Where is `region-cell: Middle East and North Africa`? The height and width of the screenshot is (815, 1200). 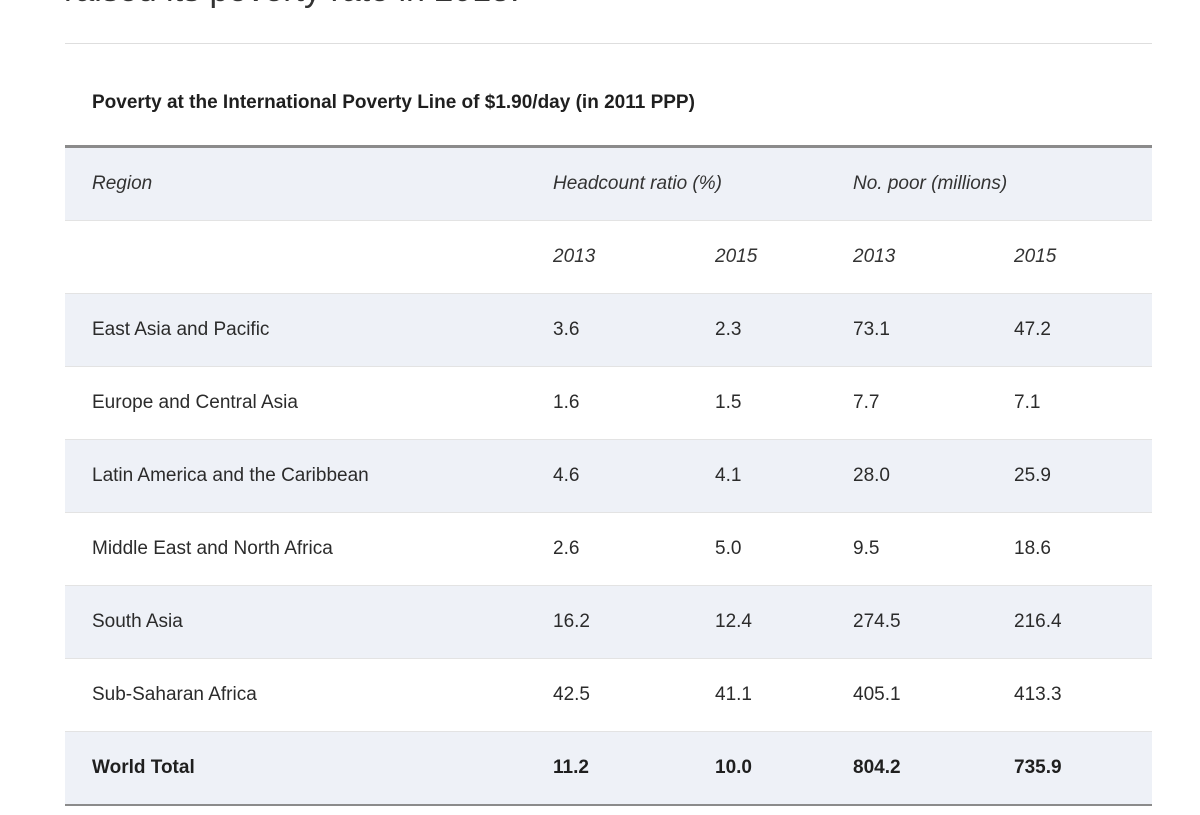
region-cell: Middle East and North Africa is located at coordinates (309, 549).